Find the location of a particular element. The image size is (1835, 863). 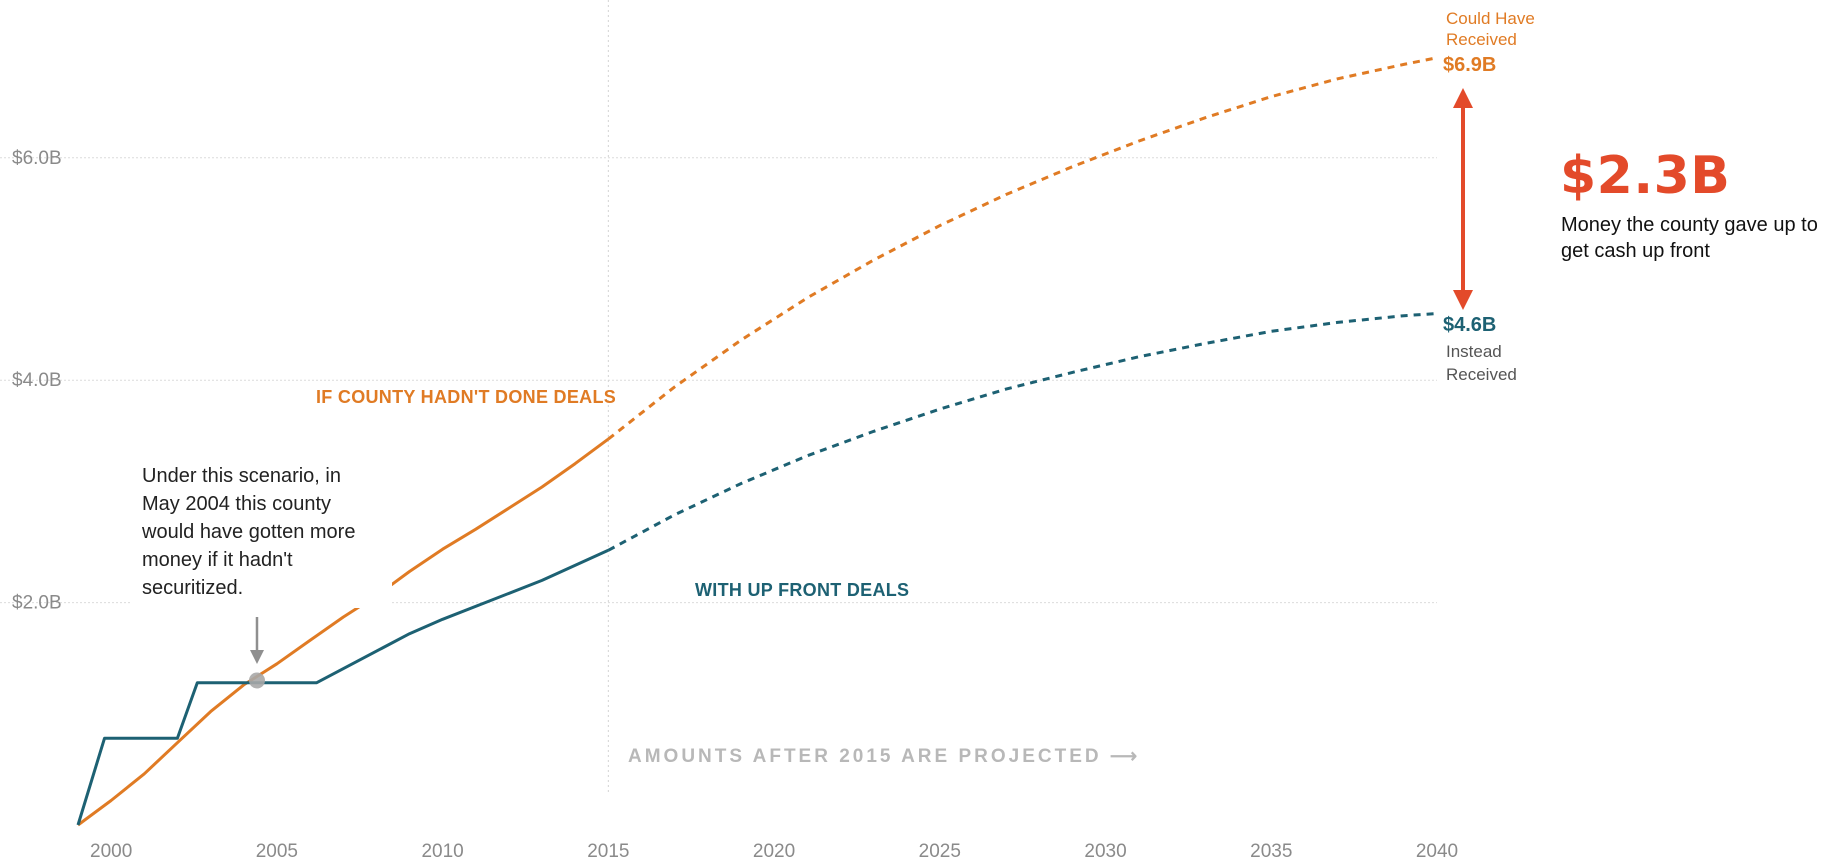

gap-value: $2.3B is located at coordinates (1645, 176).